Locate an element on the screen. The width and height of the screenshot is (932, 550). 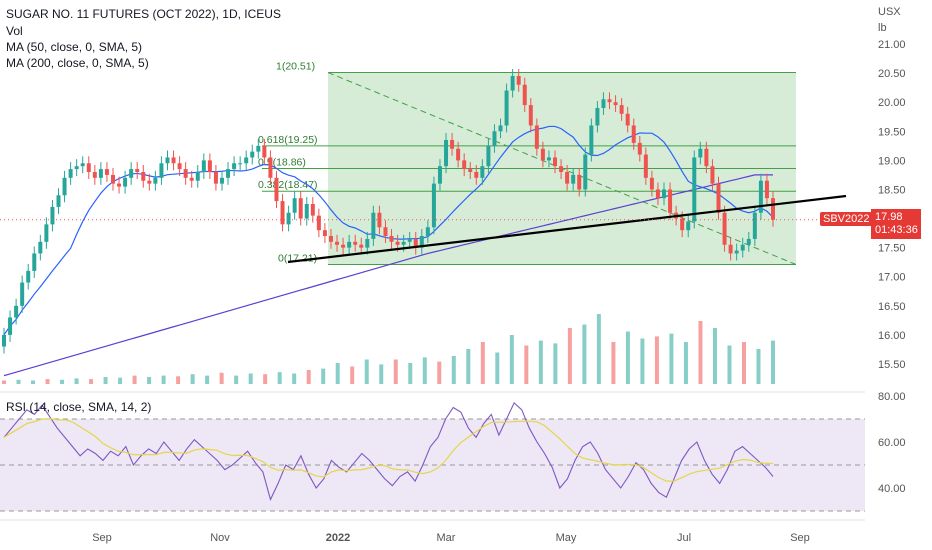
indicator-ma200: MA (200, close, 0, SMA, 5) is located at coordinates (77, 63).